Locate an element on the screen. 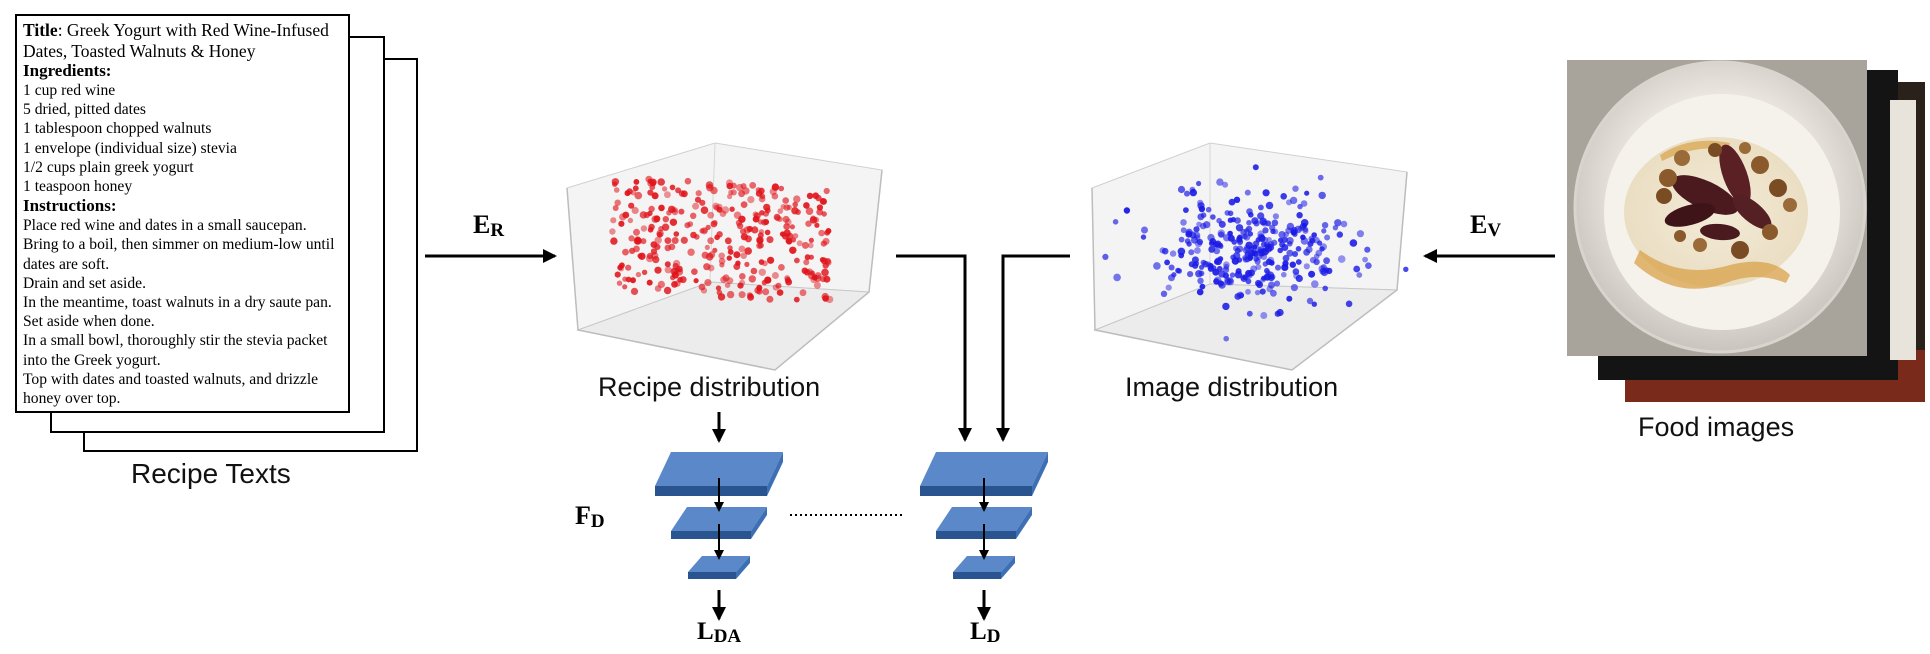 Image resolution: width=1930 pixels, height=654 pixels. instruction-line: into the Greek yogurt. is located at coordinates (92, 360).